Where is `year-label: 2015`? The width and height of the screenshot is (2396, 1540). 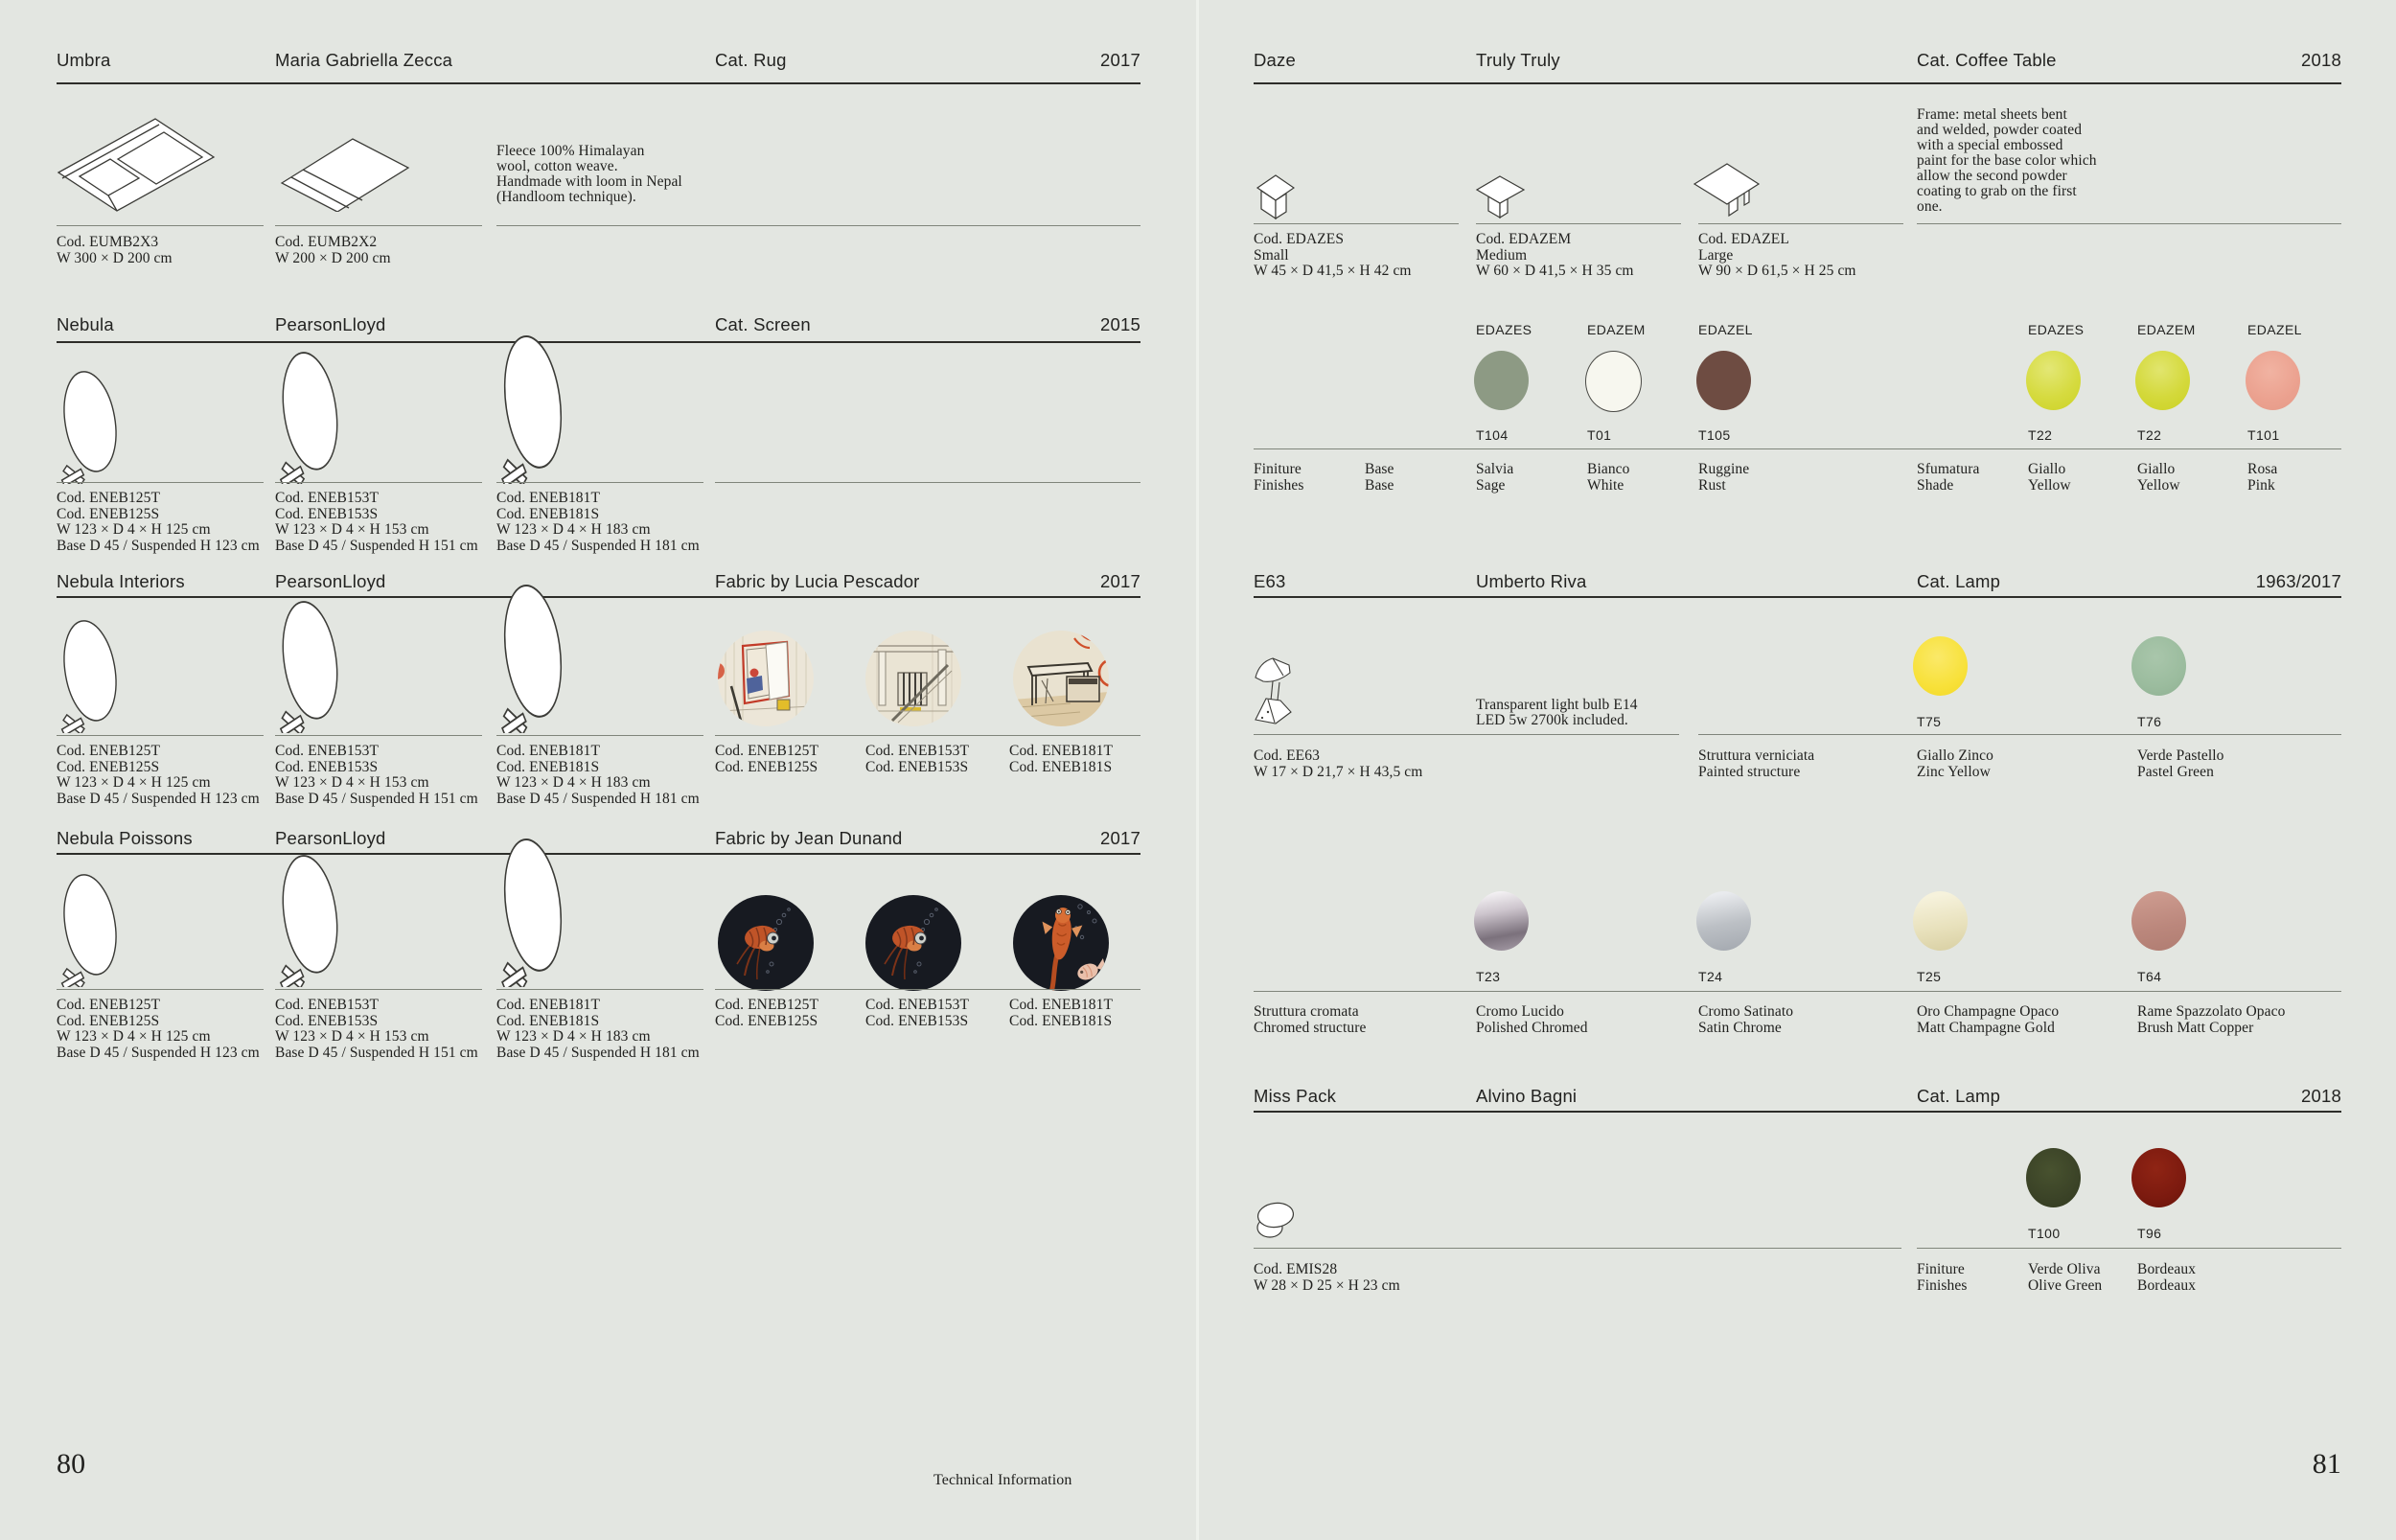 year-label: 2015 is located at coordinates (1120, 324).